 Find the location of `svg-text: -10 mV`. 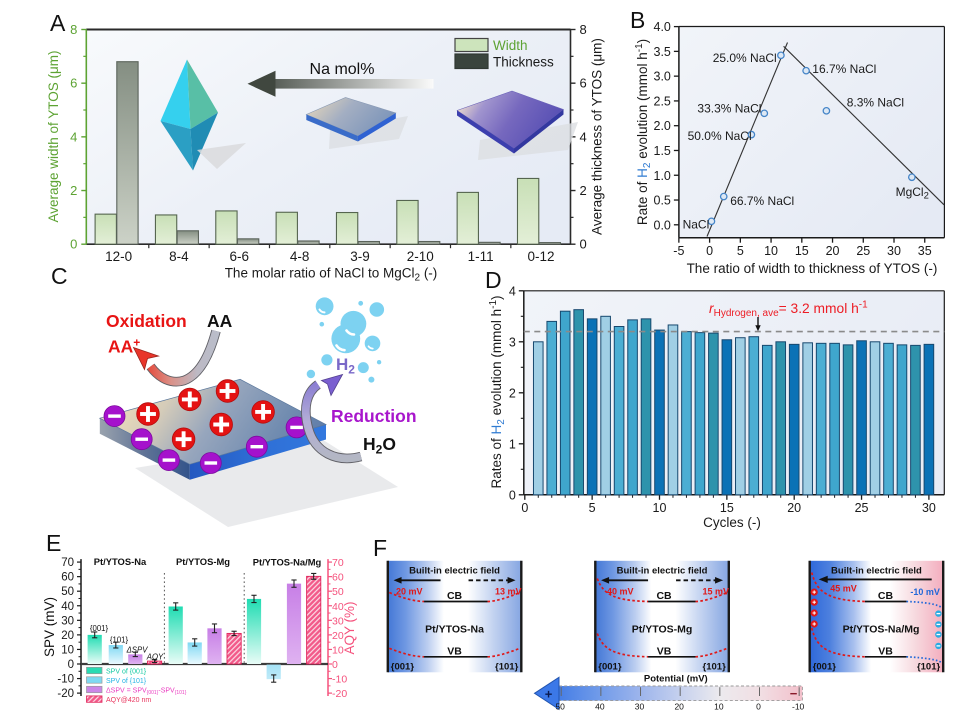

svg-text: -10 mV is located at coordinates (925, 592).